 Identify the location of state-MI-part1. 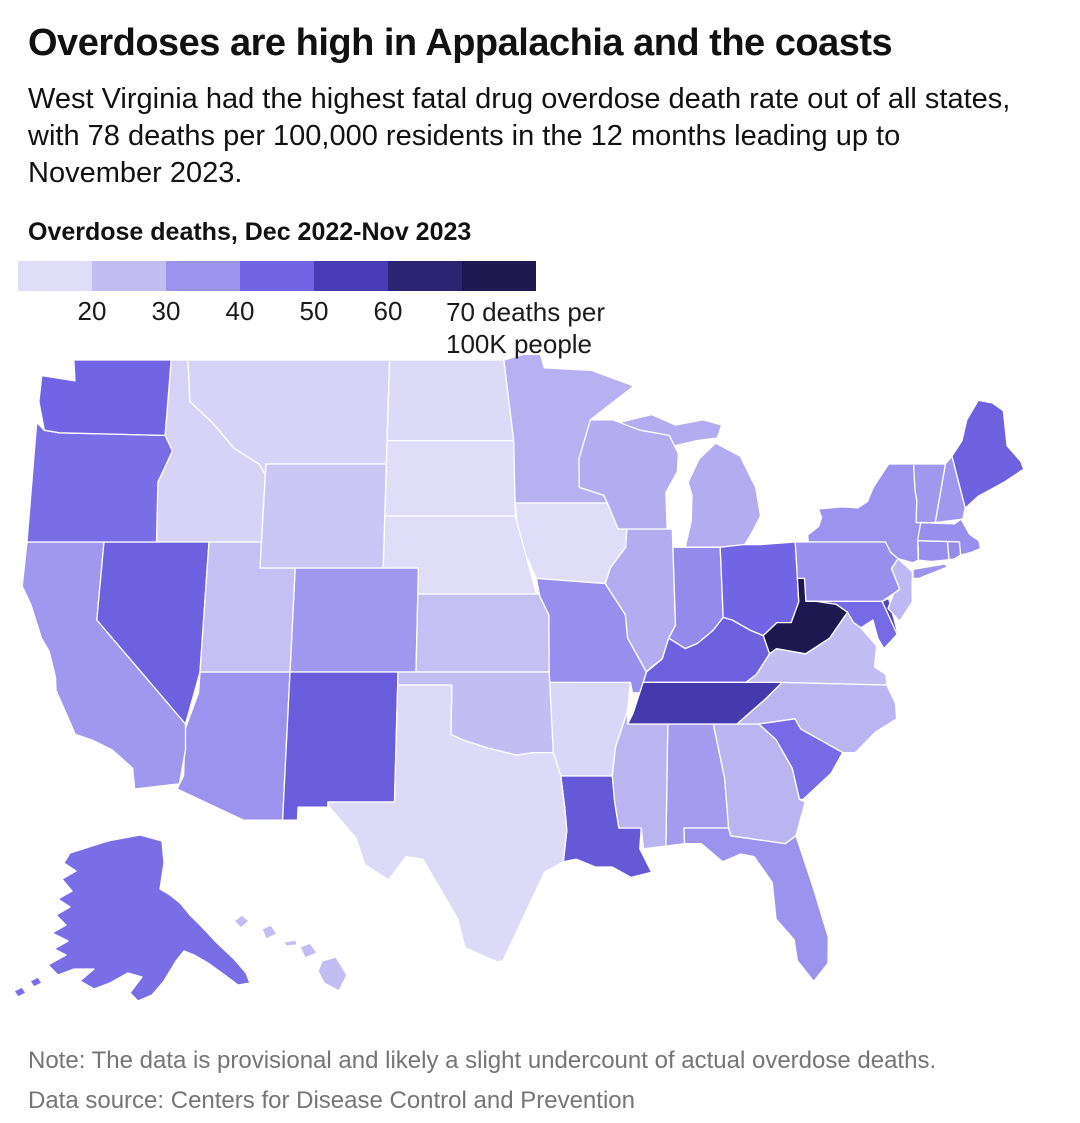
(723, 495).